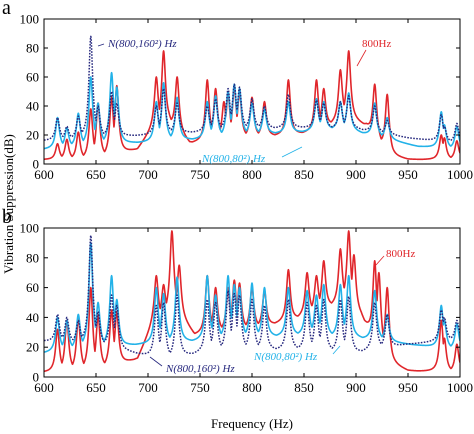  I want to click on panel-b-annotation-800hz: 800Hz, so click(400, 254).